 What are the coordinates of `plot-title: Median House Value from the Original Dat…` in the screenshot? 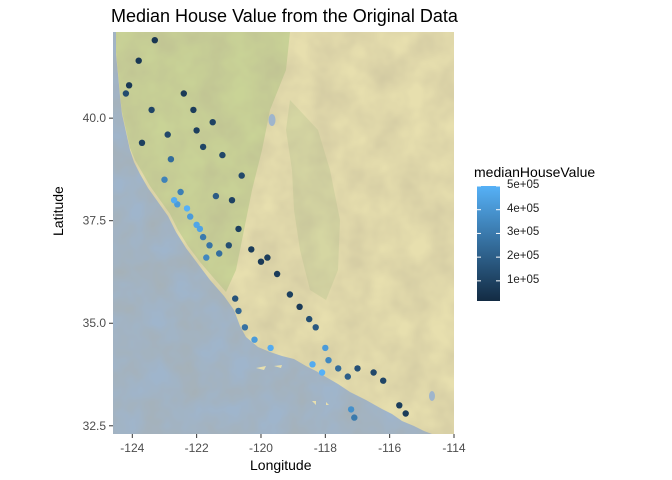 It's located at (284, 16).